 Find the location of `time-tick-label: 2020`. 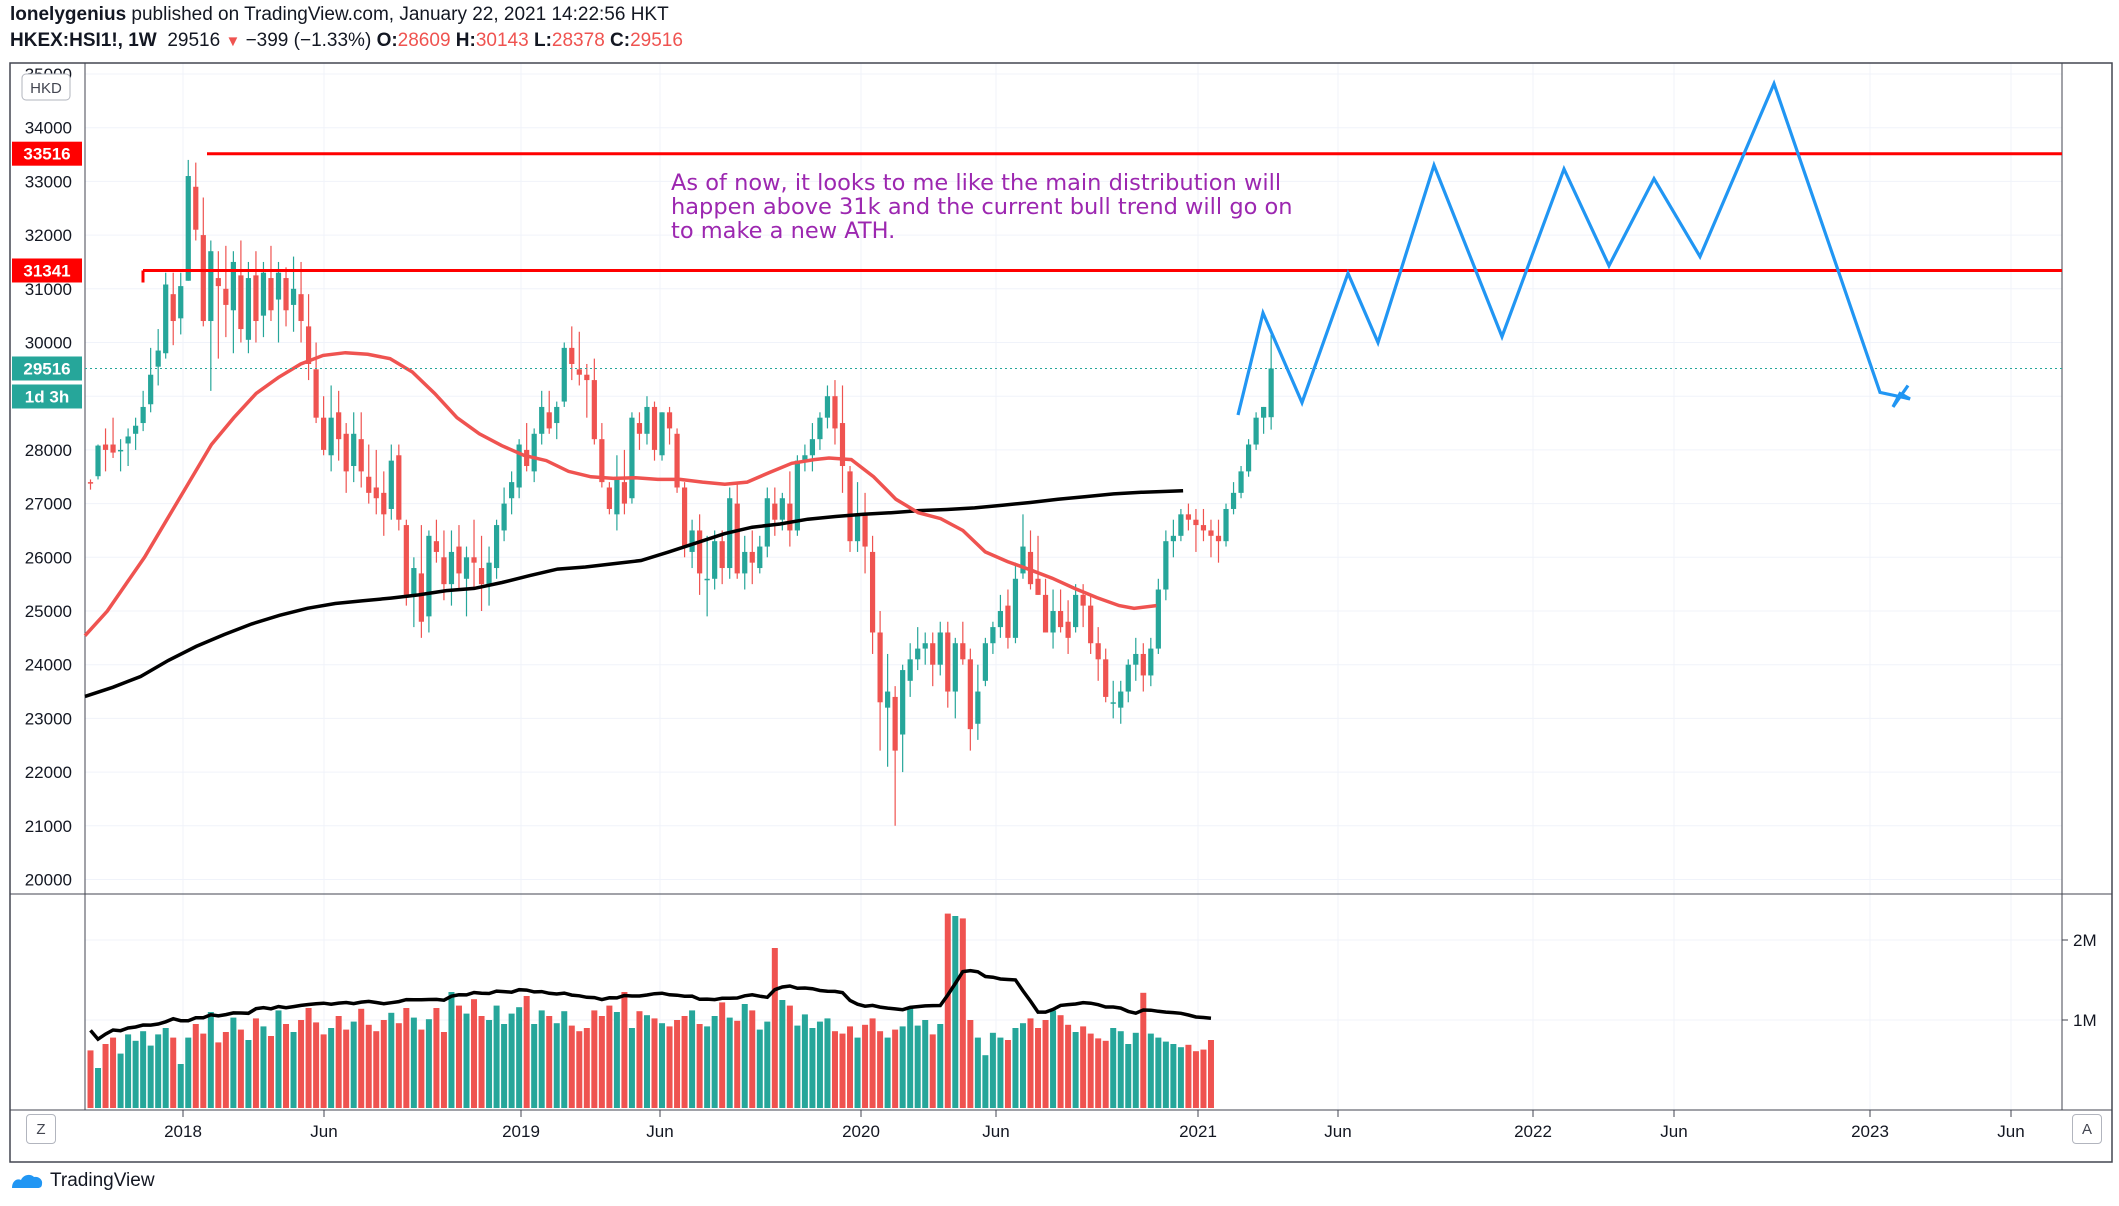

time-tick-label: 2020 is located at coordinates (861, 1131).